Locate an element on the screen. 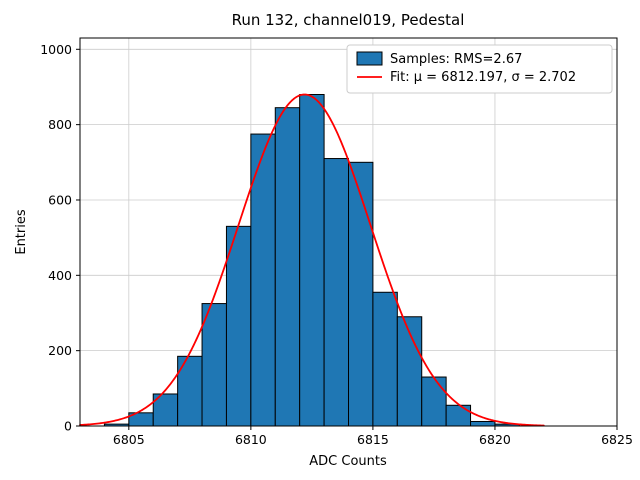  y-axis-label: Entries is located at coordinates (21, 232).